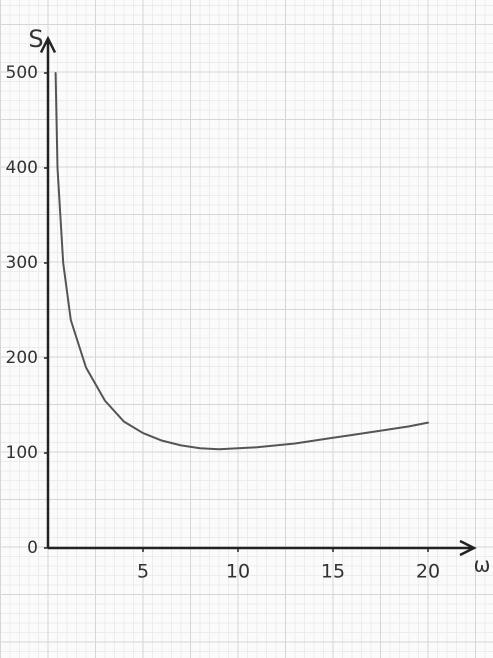  What do you see at coordinates (333, 572) in the screenshot?
I see `x-tick-label: 15` at bounding box center [333, 572].